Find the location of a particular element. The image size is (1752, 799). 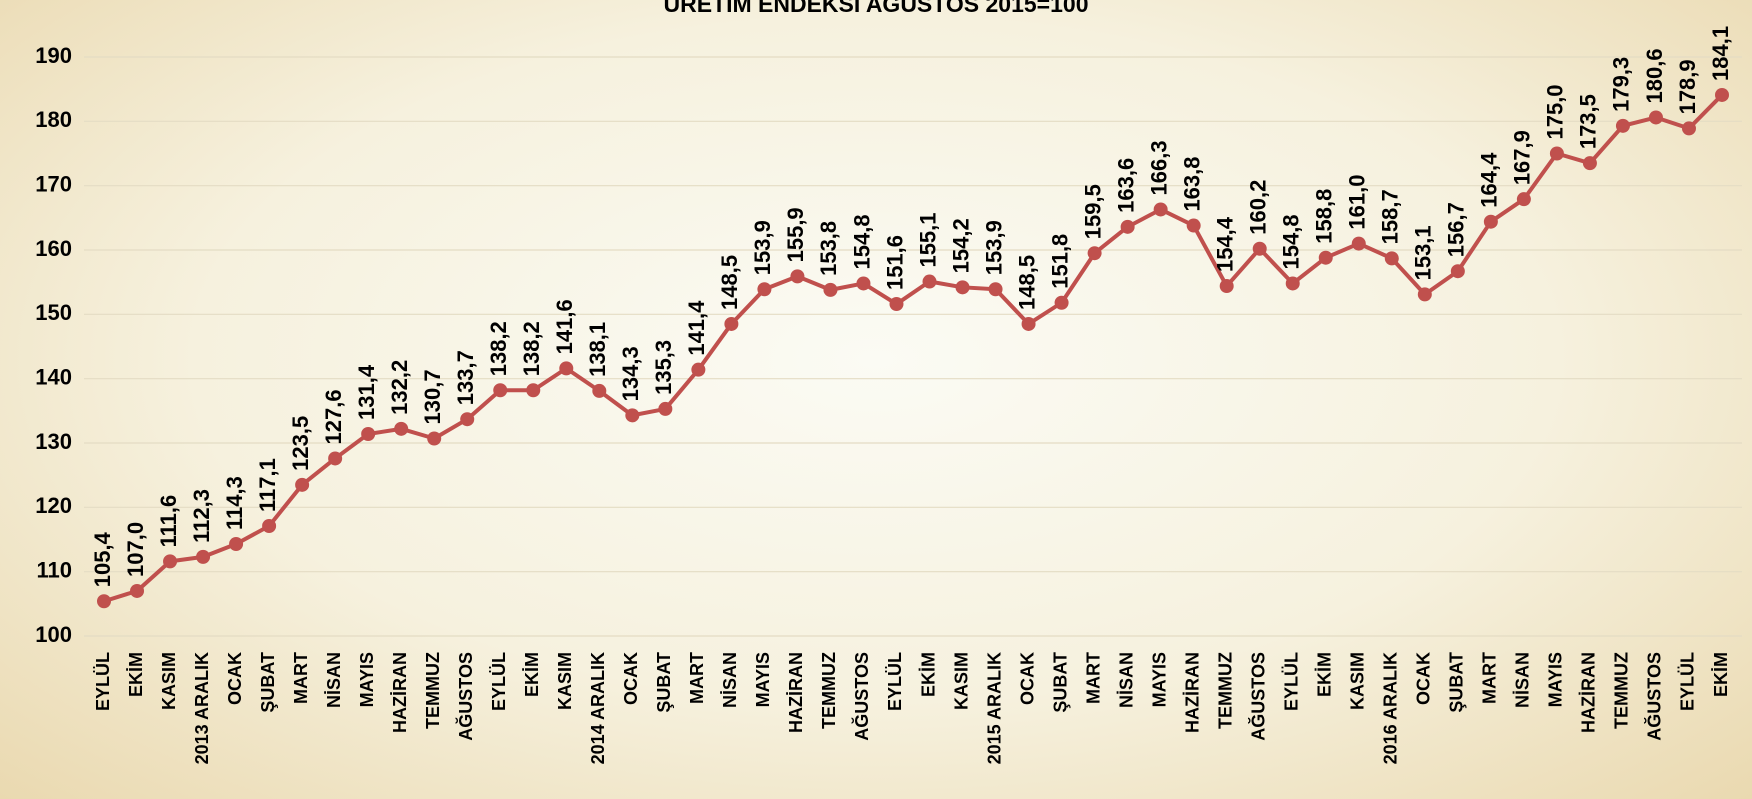

data-label: 114,3 is located at coordinates (234, 503).